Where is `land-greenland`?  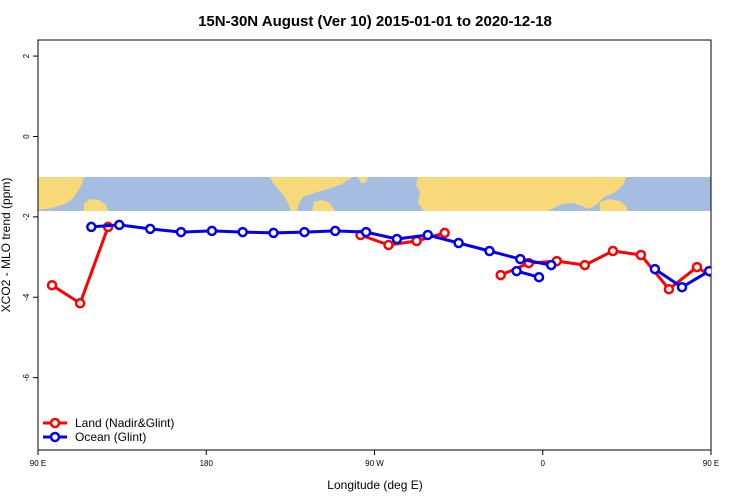
land-greenland is located at coordinates (363, 180).